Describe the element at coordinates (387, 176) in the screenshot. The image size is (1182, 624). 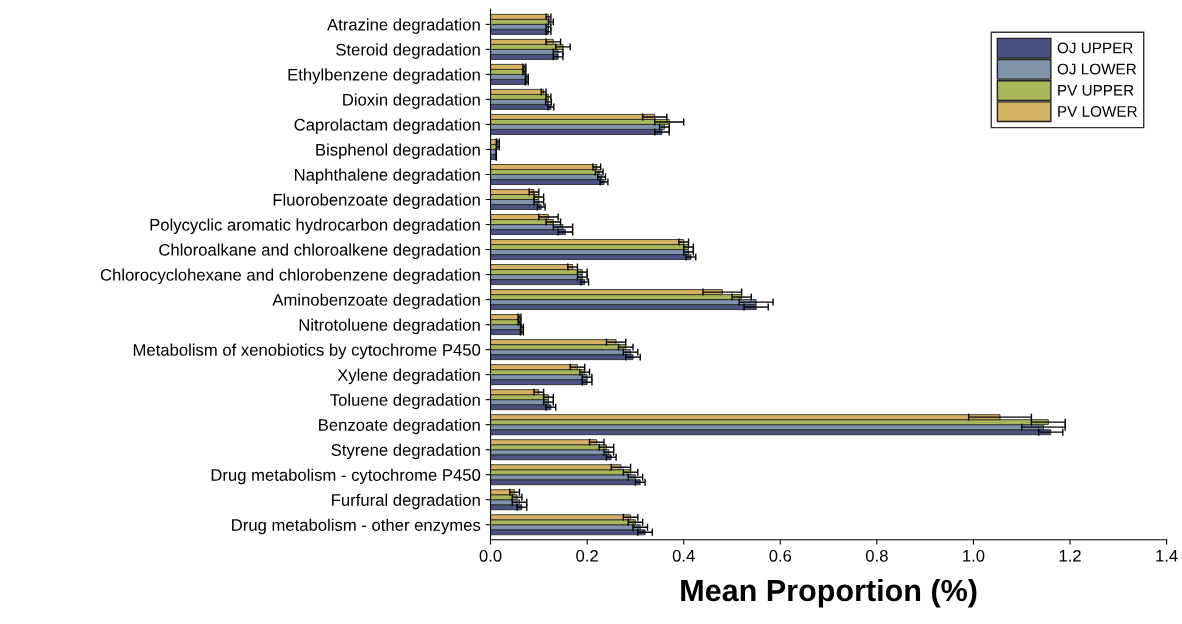
I see `y-tick-label: Naphthalene degradation` at that location.